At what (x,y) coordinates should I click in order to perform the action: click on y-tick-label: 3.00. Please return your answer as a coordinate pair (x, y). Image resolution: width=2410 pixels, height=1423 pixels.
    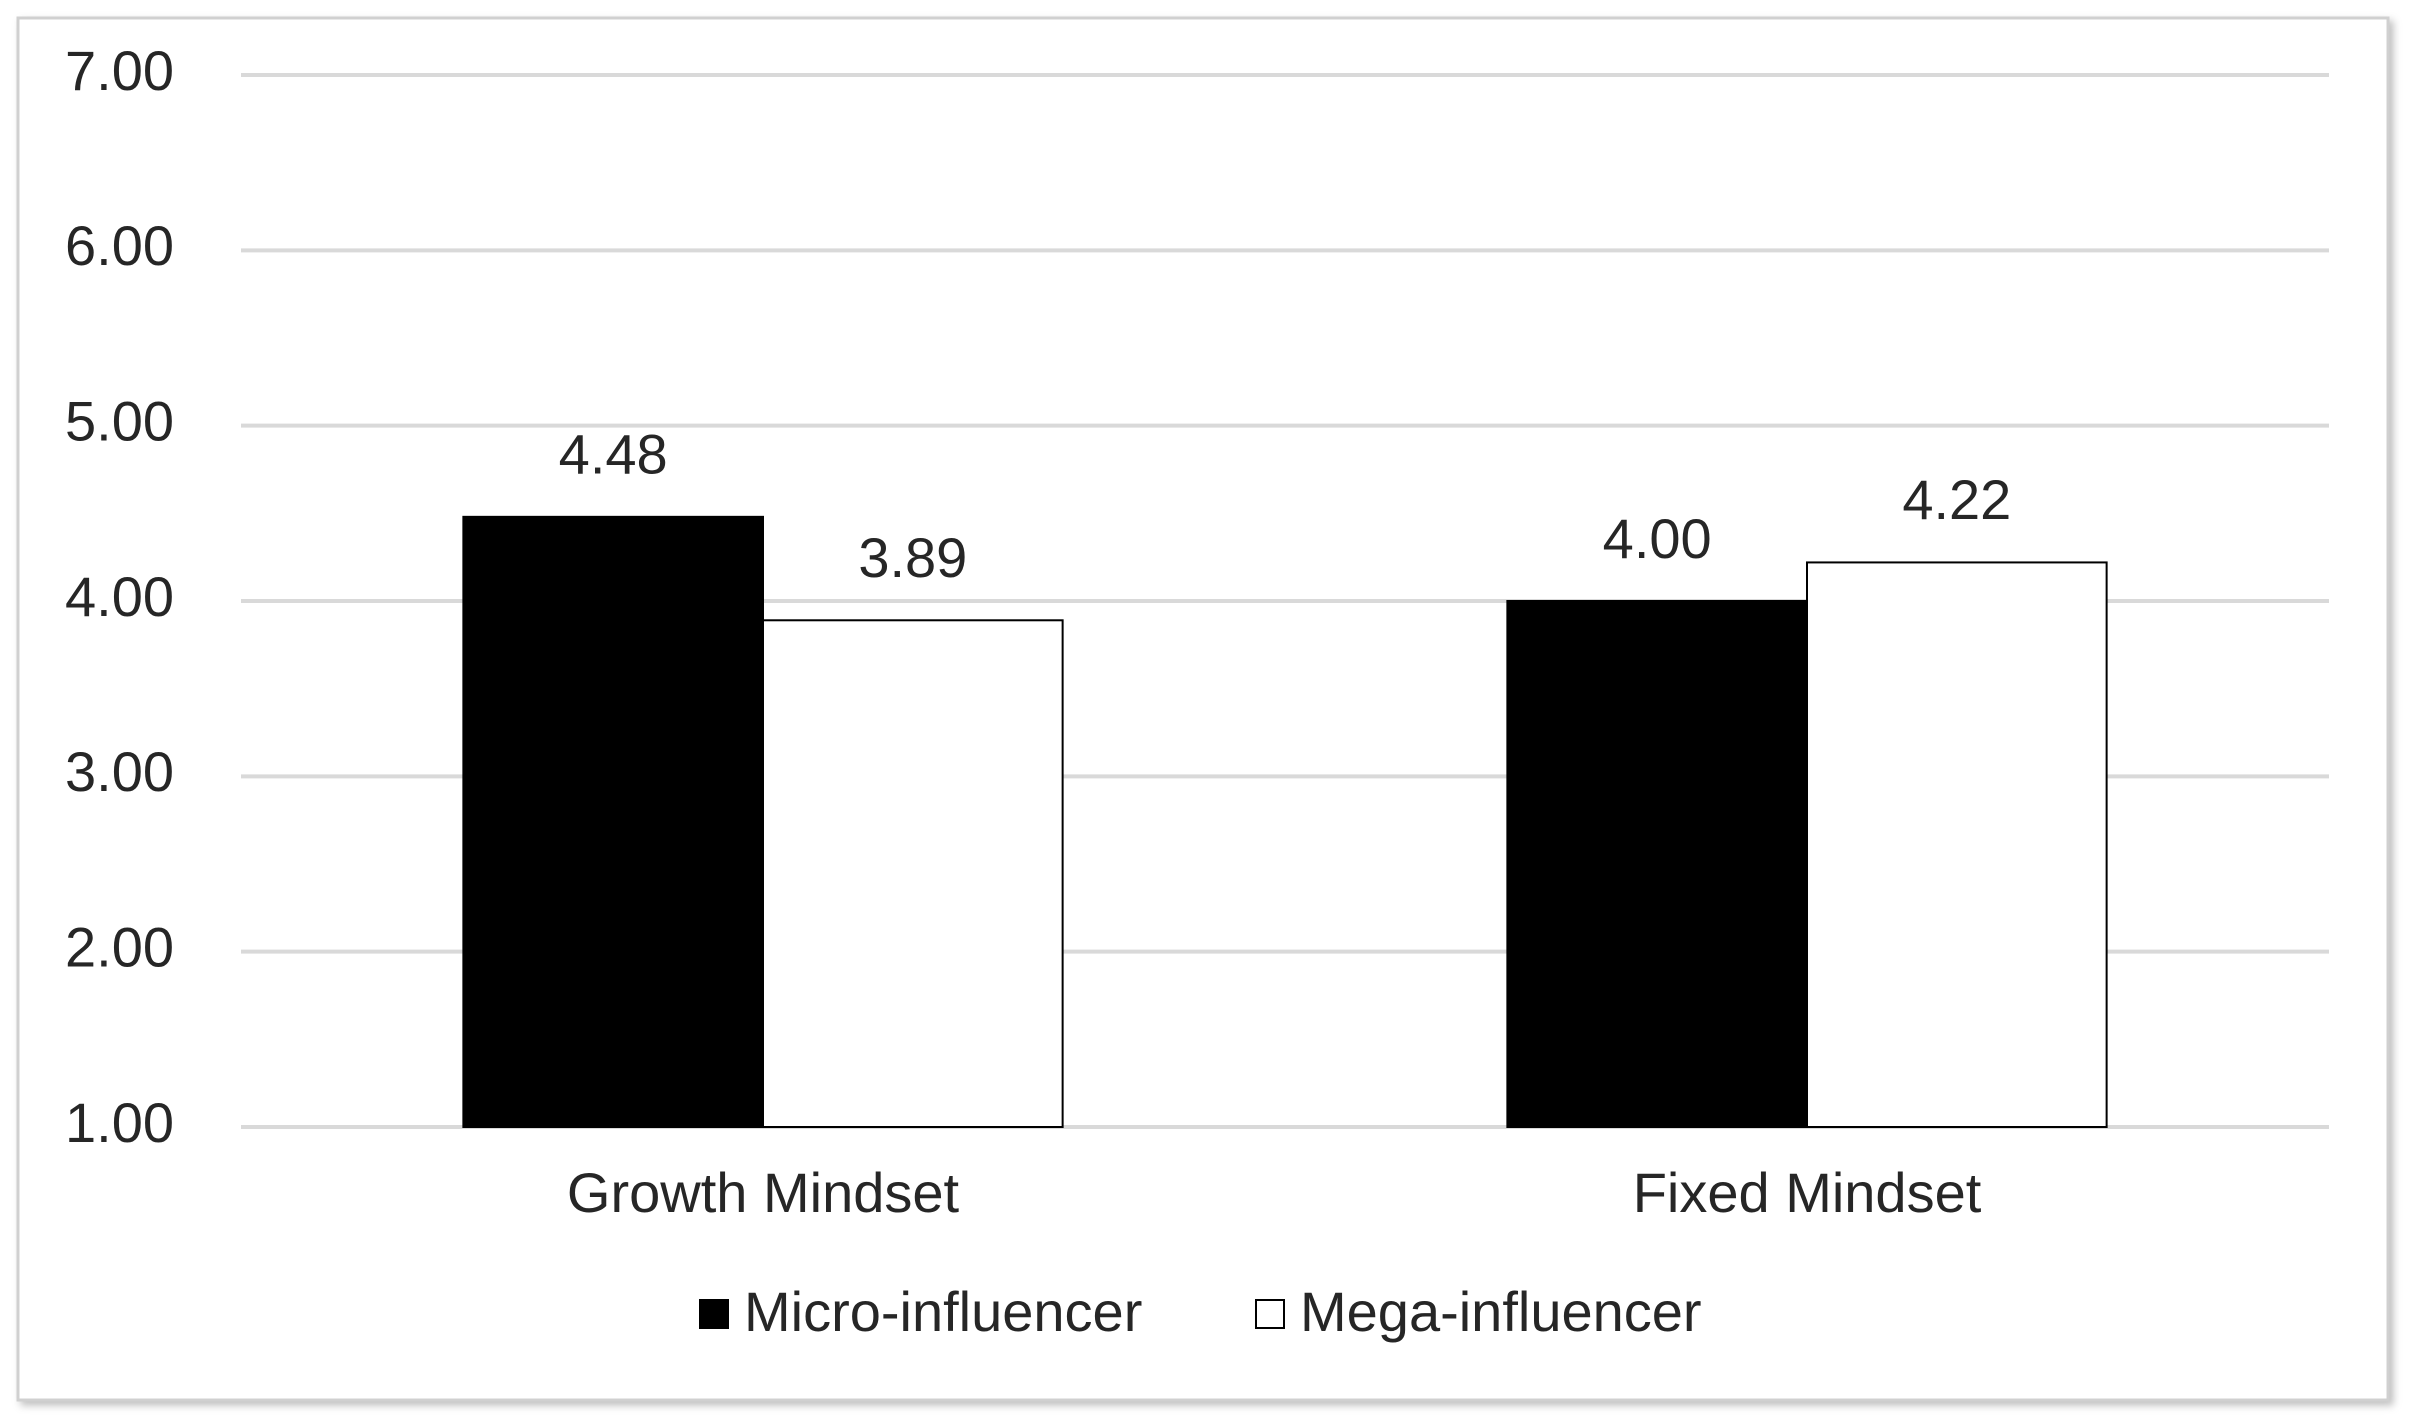
    Looking at the image, I should click on (119, 771).